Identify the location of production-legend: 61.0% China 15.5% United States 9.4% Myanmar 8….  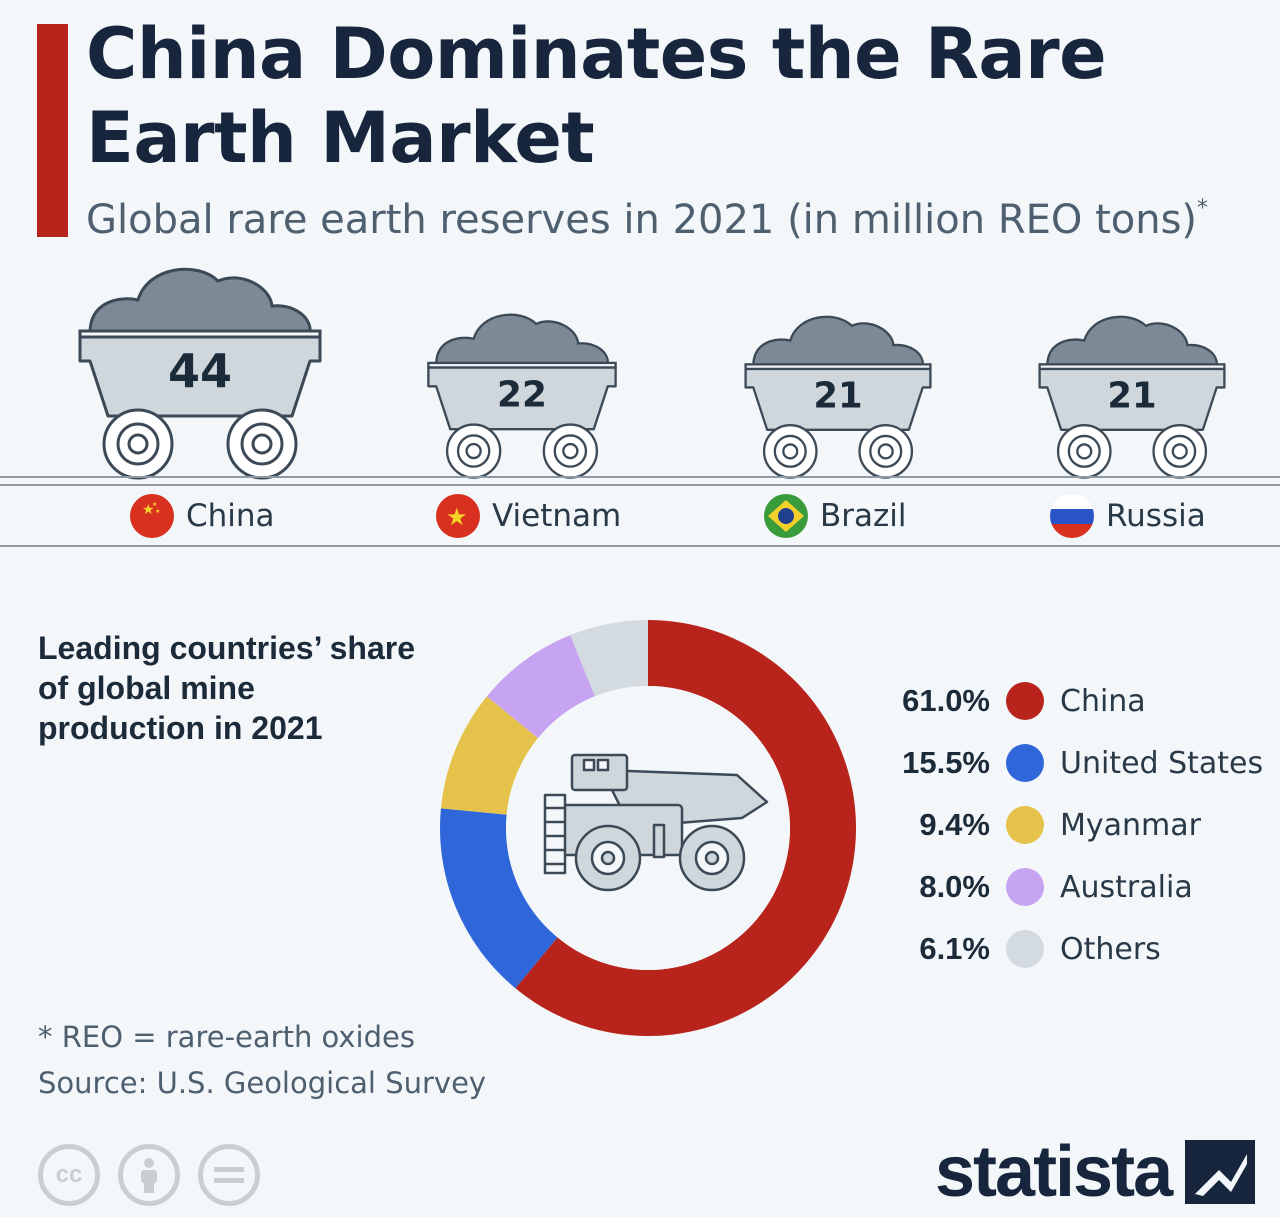
(1080, 825).